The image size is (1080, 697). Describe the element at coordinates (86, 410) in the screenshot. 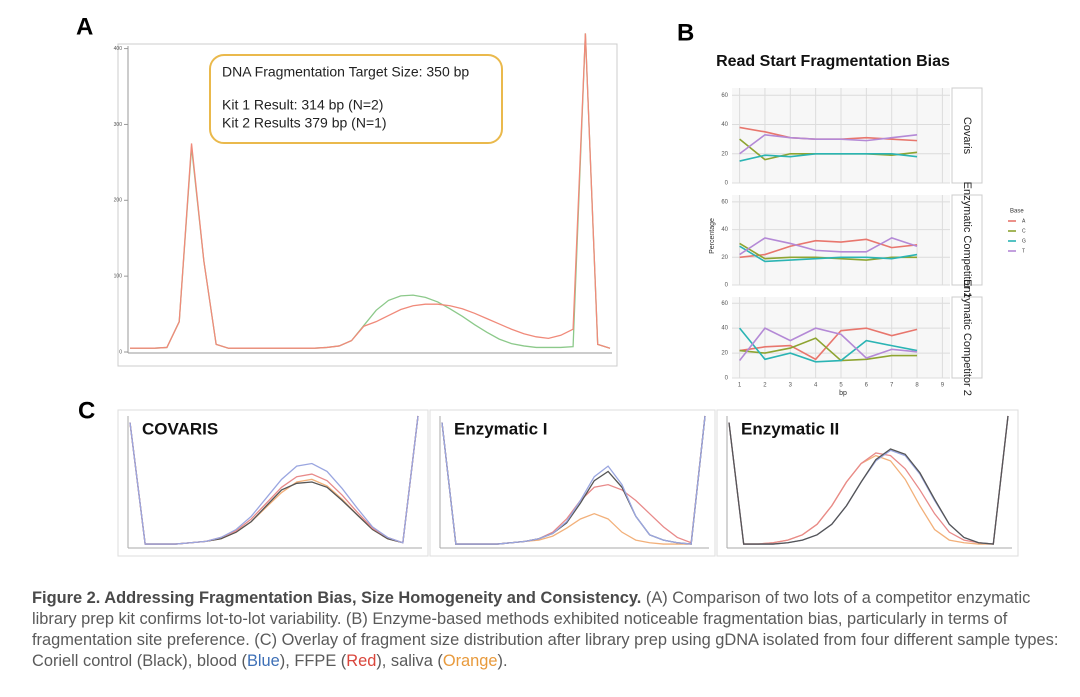

I see `panel-label: C` at that location.